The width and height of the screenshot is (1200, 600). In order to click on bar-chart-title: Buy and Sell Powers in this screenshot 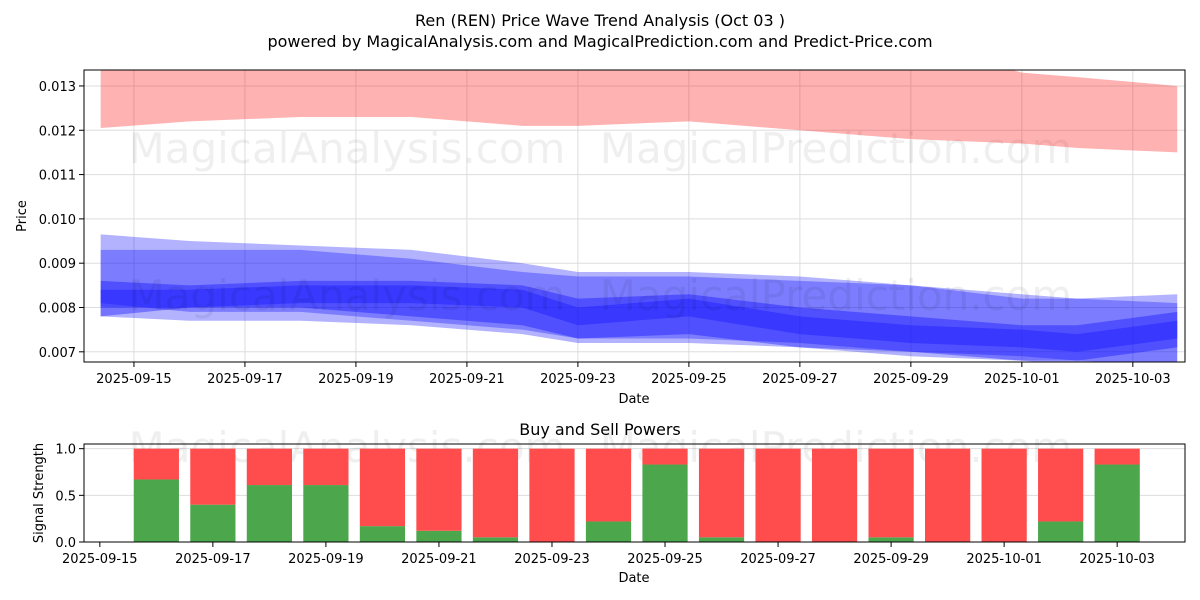, I will do `click(600, 429)`.